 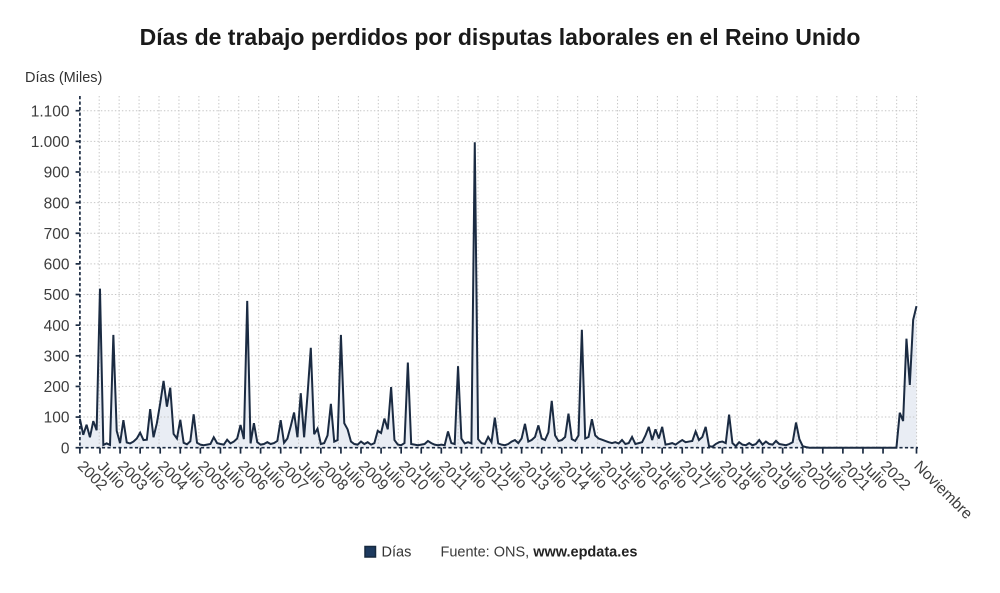 I want to click on svg-text: 1.100, so click(x=50, y=111).